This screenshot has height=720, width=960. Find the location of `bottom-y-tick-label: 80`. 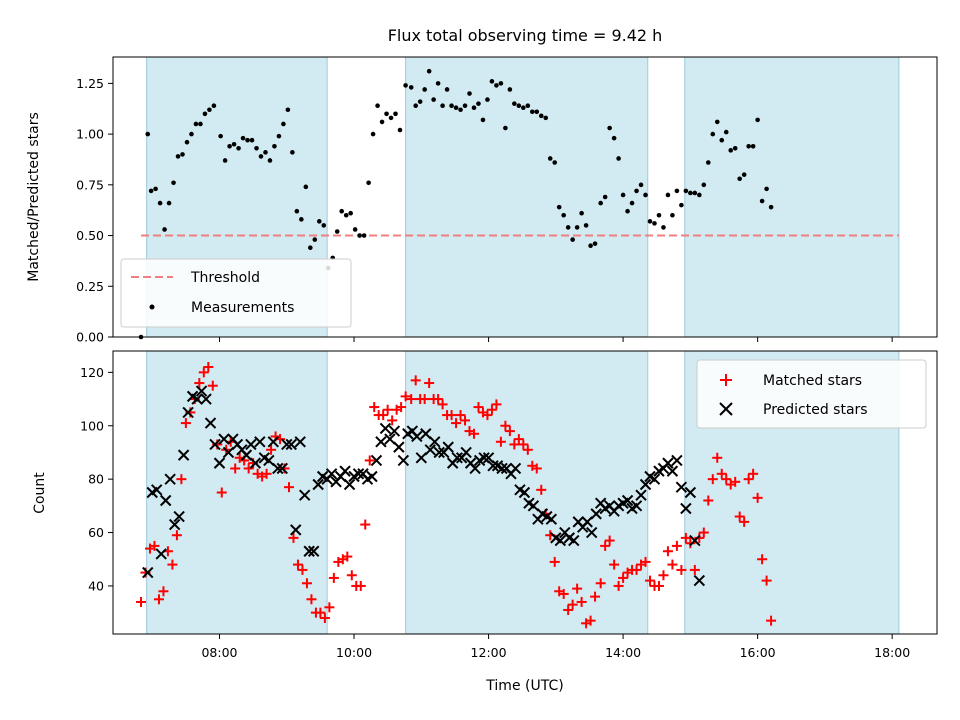

bottom-y-tick-label: 80 is located at coordinates (96, 479).